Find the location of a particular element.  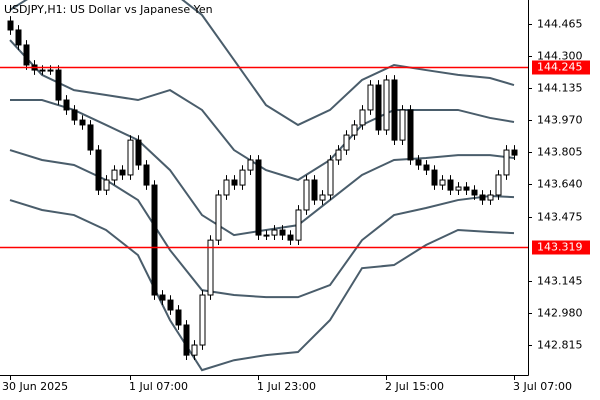

y-tick-label: 144.300 is located at coordinates (560, 56).